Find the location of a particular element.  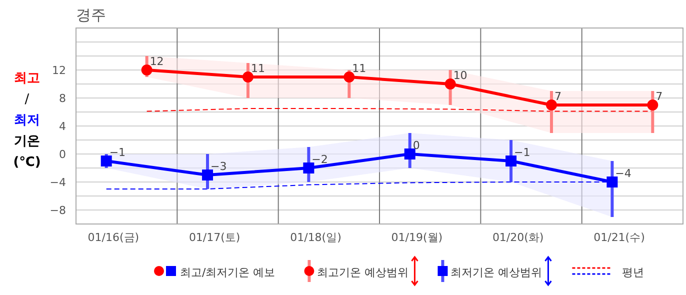

data-label: −3 is located at coordinates (218, 166).